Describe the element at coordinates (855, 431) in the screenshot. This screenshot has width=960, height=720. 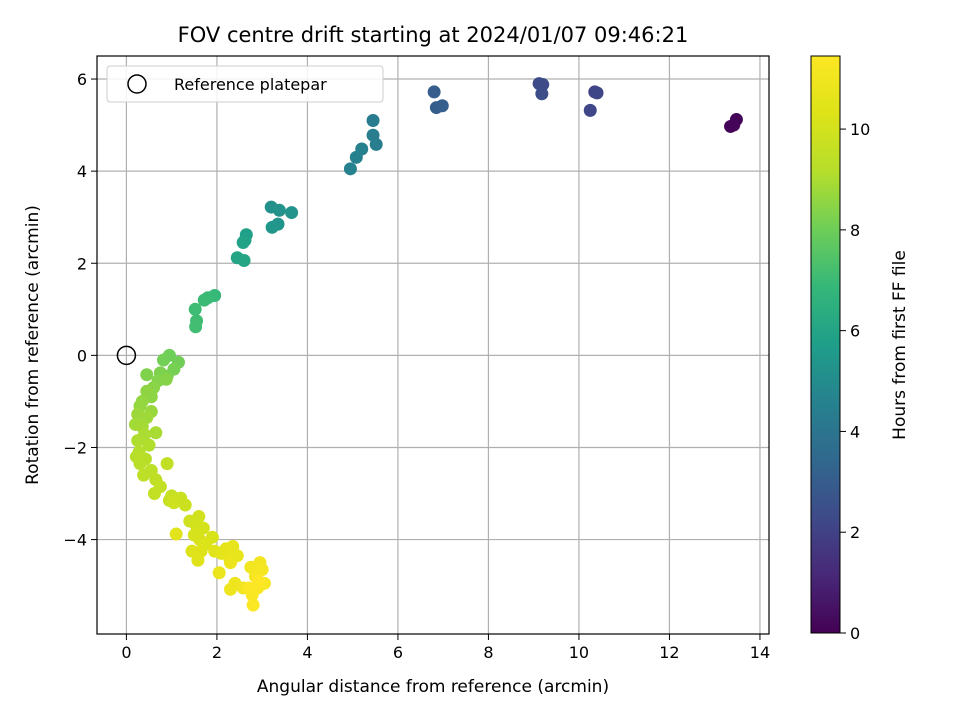
I see `colorbar-tick-label: 4` at that location.